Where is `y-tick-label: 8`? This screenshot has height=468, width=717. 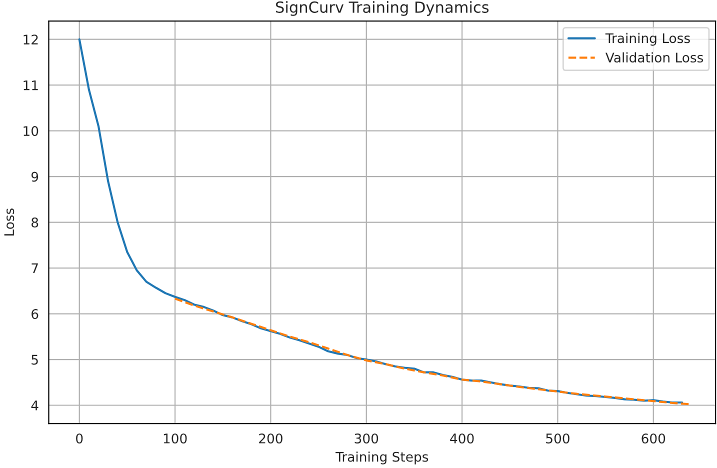 y-tick-label: 8 is located at coordinates (35, 223).